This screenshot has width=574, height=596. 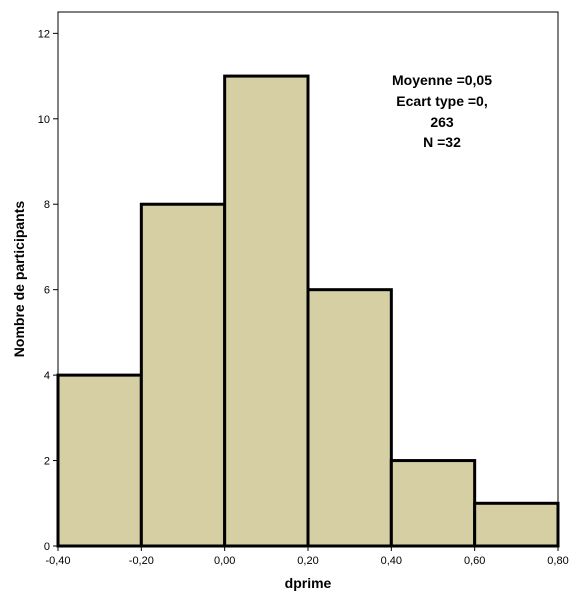 What do you see at coordinates (141, 561) in the screenshot?
I see `x-tick-label: -0,20` at bounding box center [141, 561].